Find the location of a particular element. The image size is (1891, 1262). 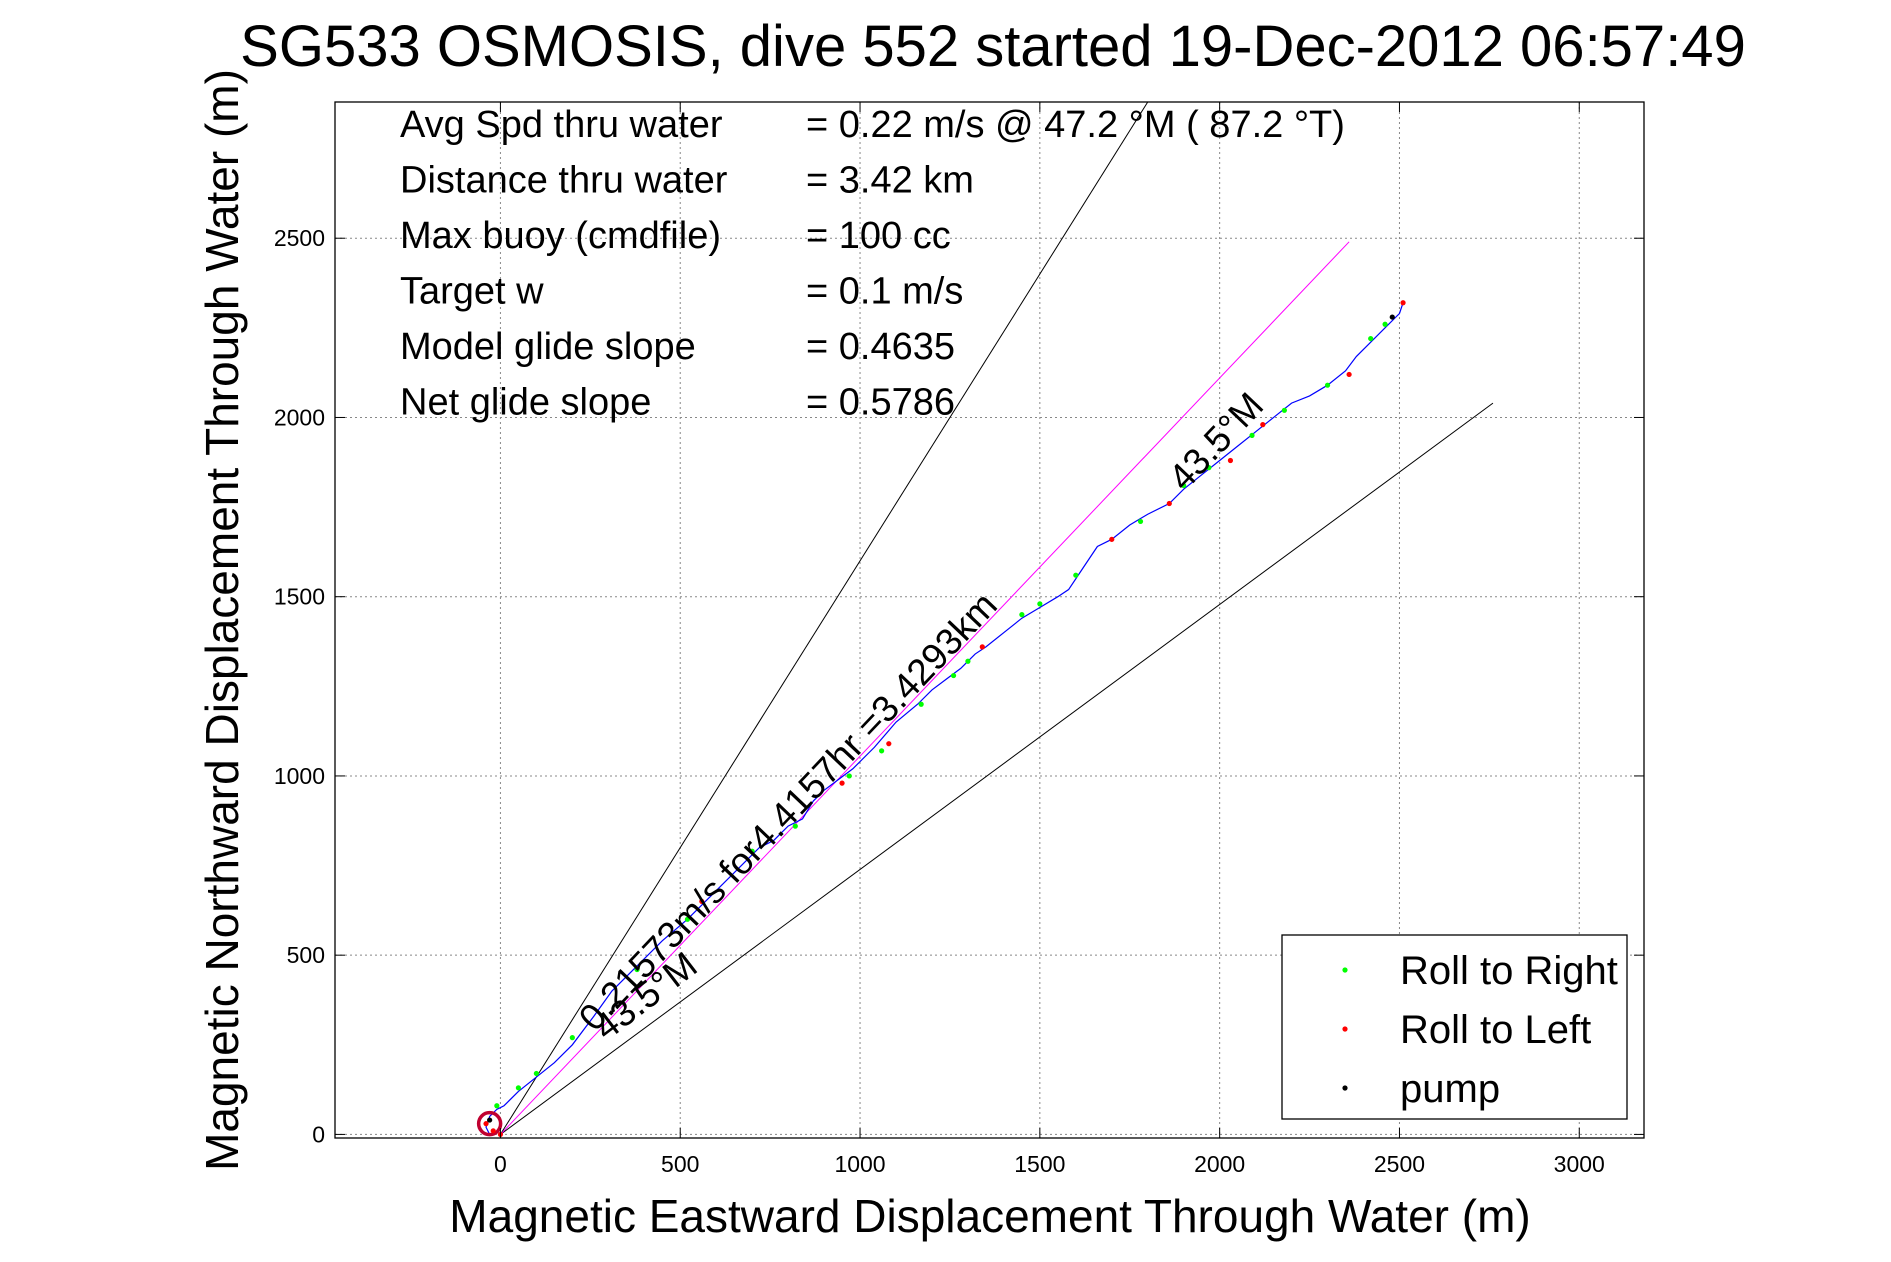

legend-label: Roll to Right is located at coordinates (1509, 971).